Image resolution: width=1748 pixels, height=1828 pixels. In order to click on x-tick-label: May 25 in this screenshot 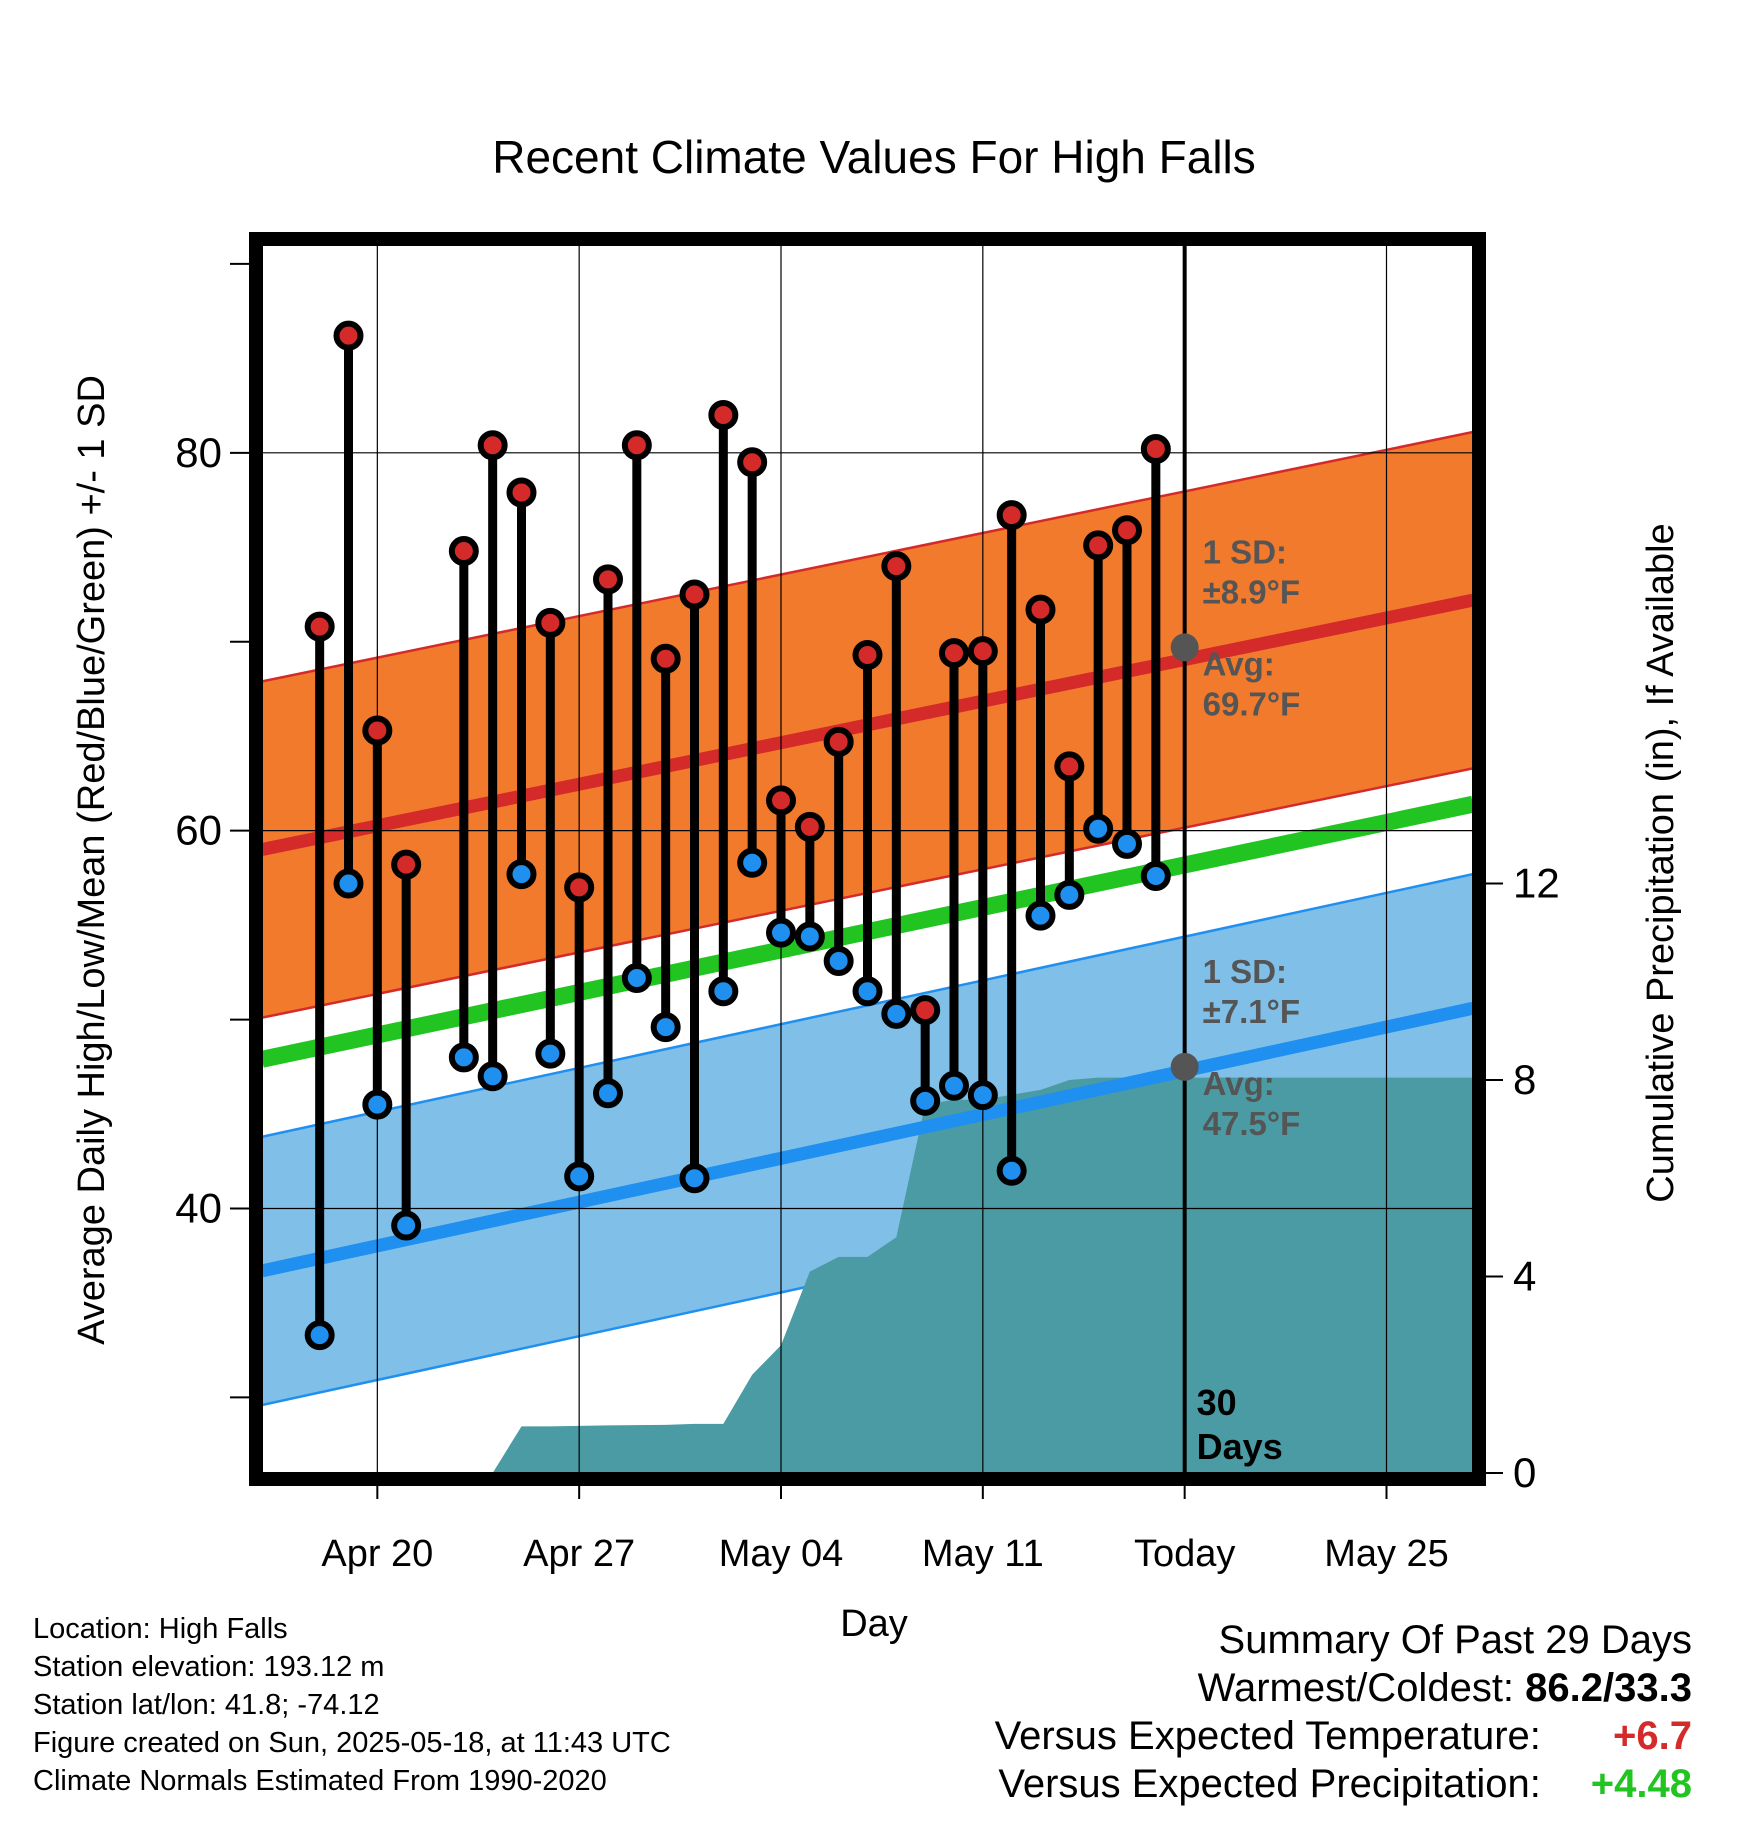, I will do `click(1386, 1554)`.